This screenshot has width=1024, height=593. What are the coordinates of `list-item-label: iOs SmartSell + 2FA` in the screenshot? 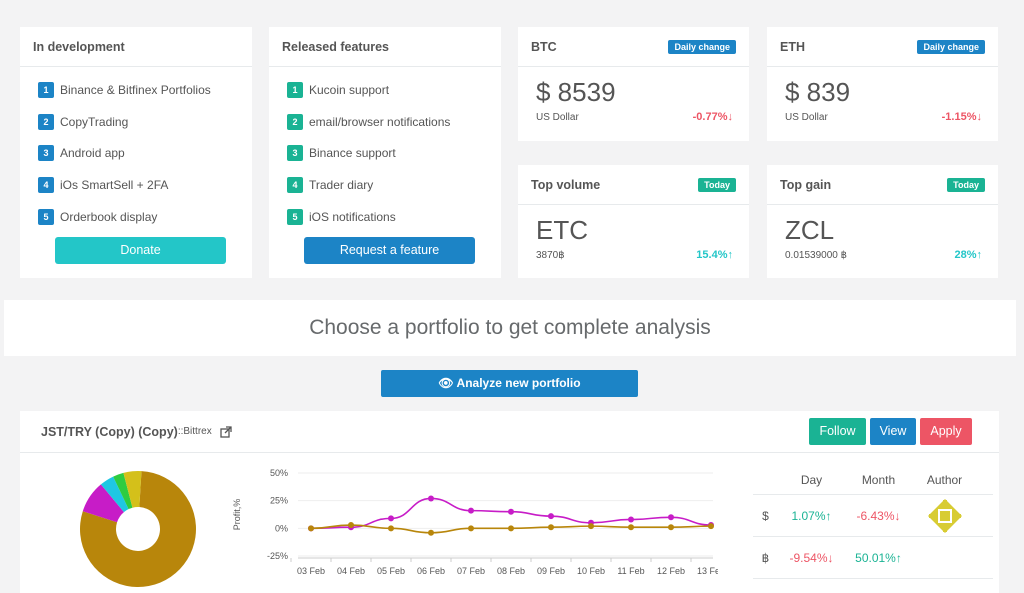 It's located at (114, 185).